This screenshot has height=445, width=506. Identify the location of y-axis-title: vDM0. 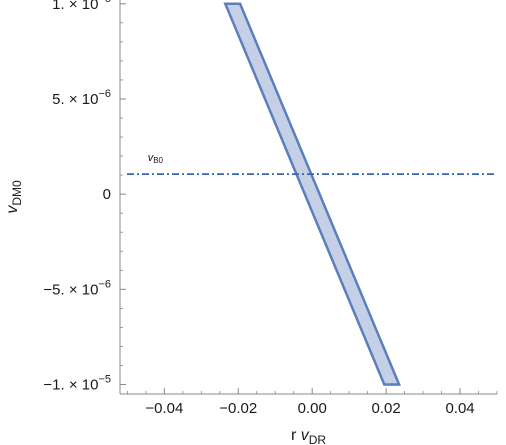
(14, 197).